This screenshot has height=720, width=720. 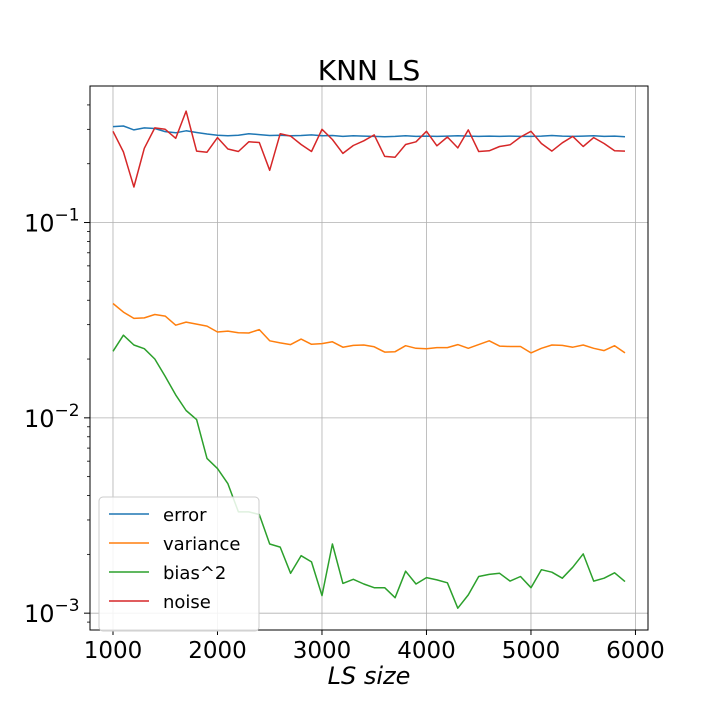 What do you see at coordinates (187, 602) in the screenshot?
I see `legend-label: noise` at bounding box center [187, 602].